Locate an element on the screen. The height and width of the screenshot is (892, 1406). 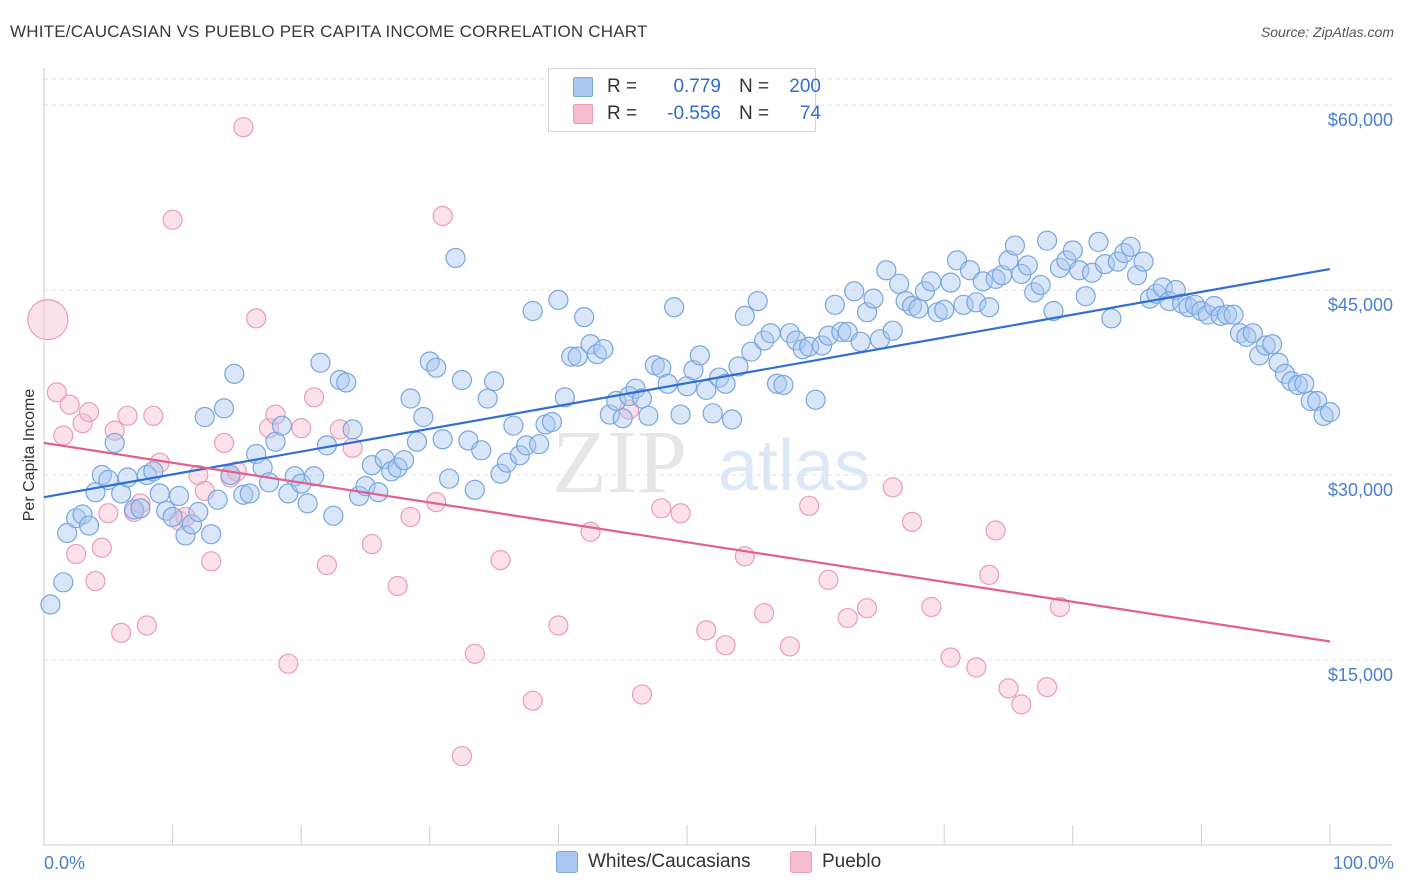
legend-n-label: N = is located at coordinates (754, 86).